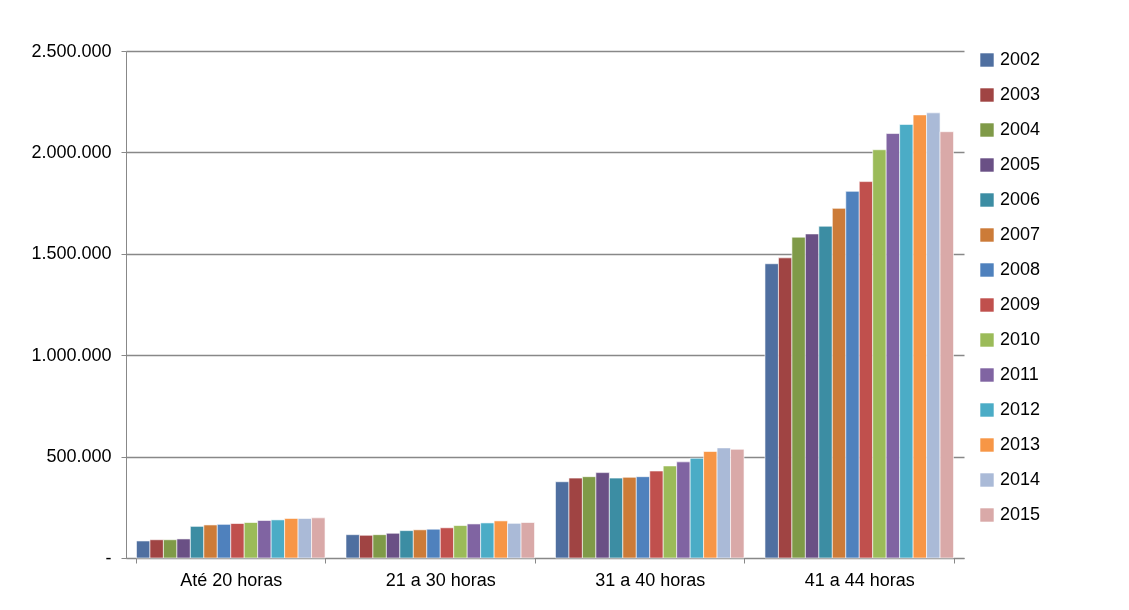 Image resolution: width=1129 pixels, height=610 pixels. Describe the element at coordinates (1020, 129) in the screenshot. I see `legend-label: 2004` at that location.